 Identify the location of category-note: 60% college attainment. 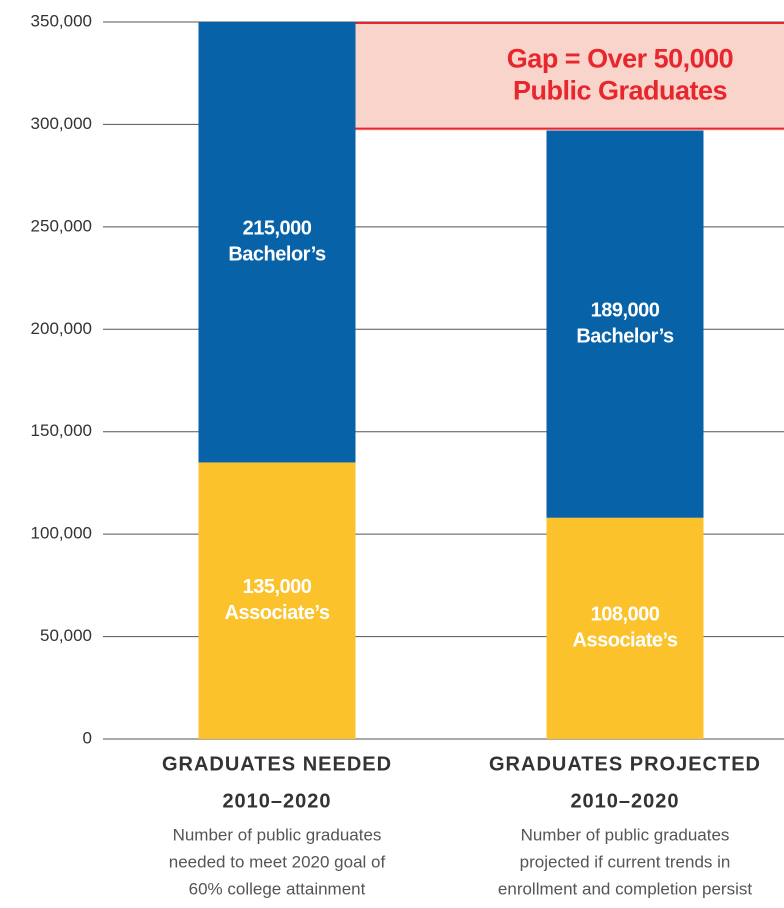
(277, 888).